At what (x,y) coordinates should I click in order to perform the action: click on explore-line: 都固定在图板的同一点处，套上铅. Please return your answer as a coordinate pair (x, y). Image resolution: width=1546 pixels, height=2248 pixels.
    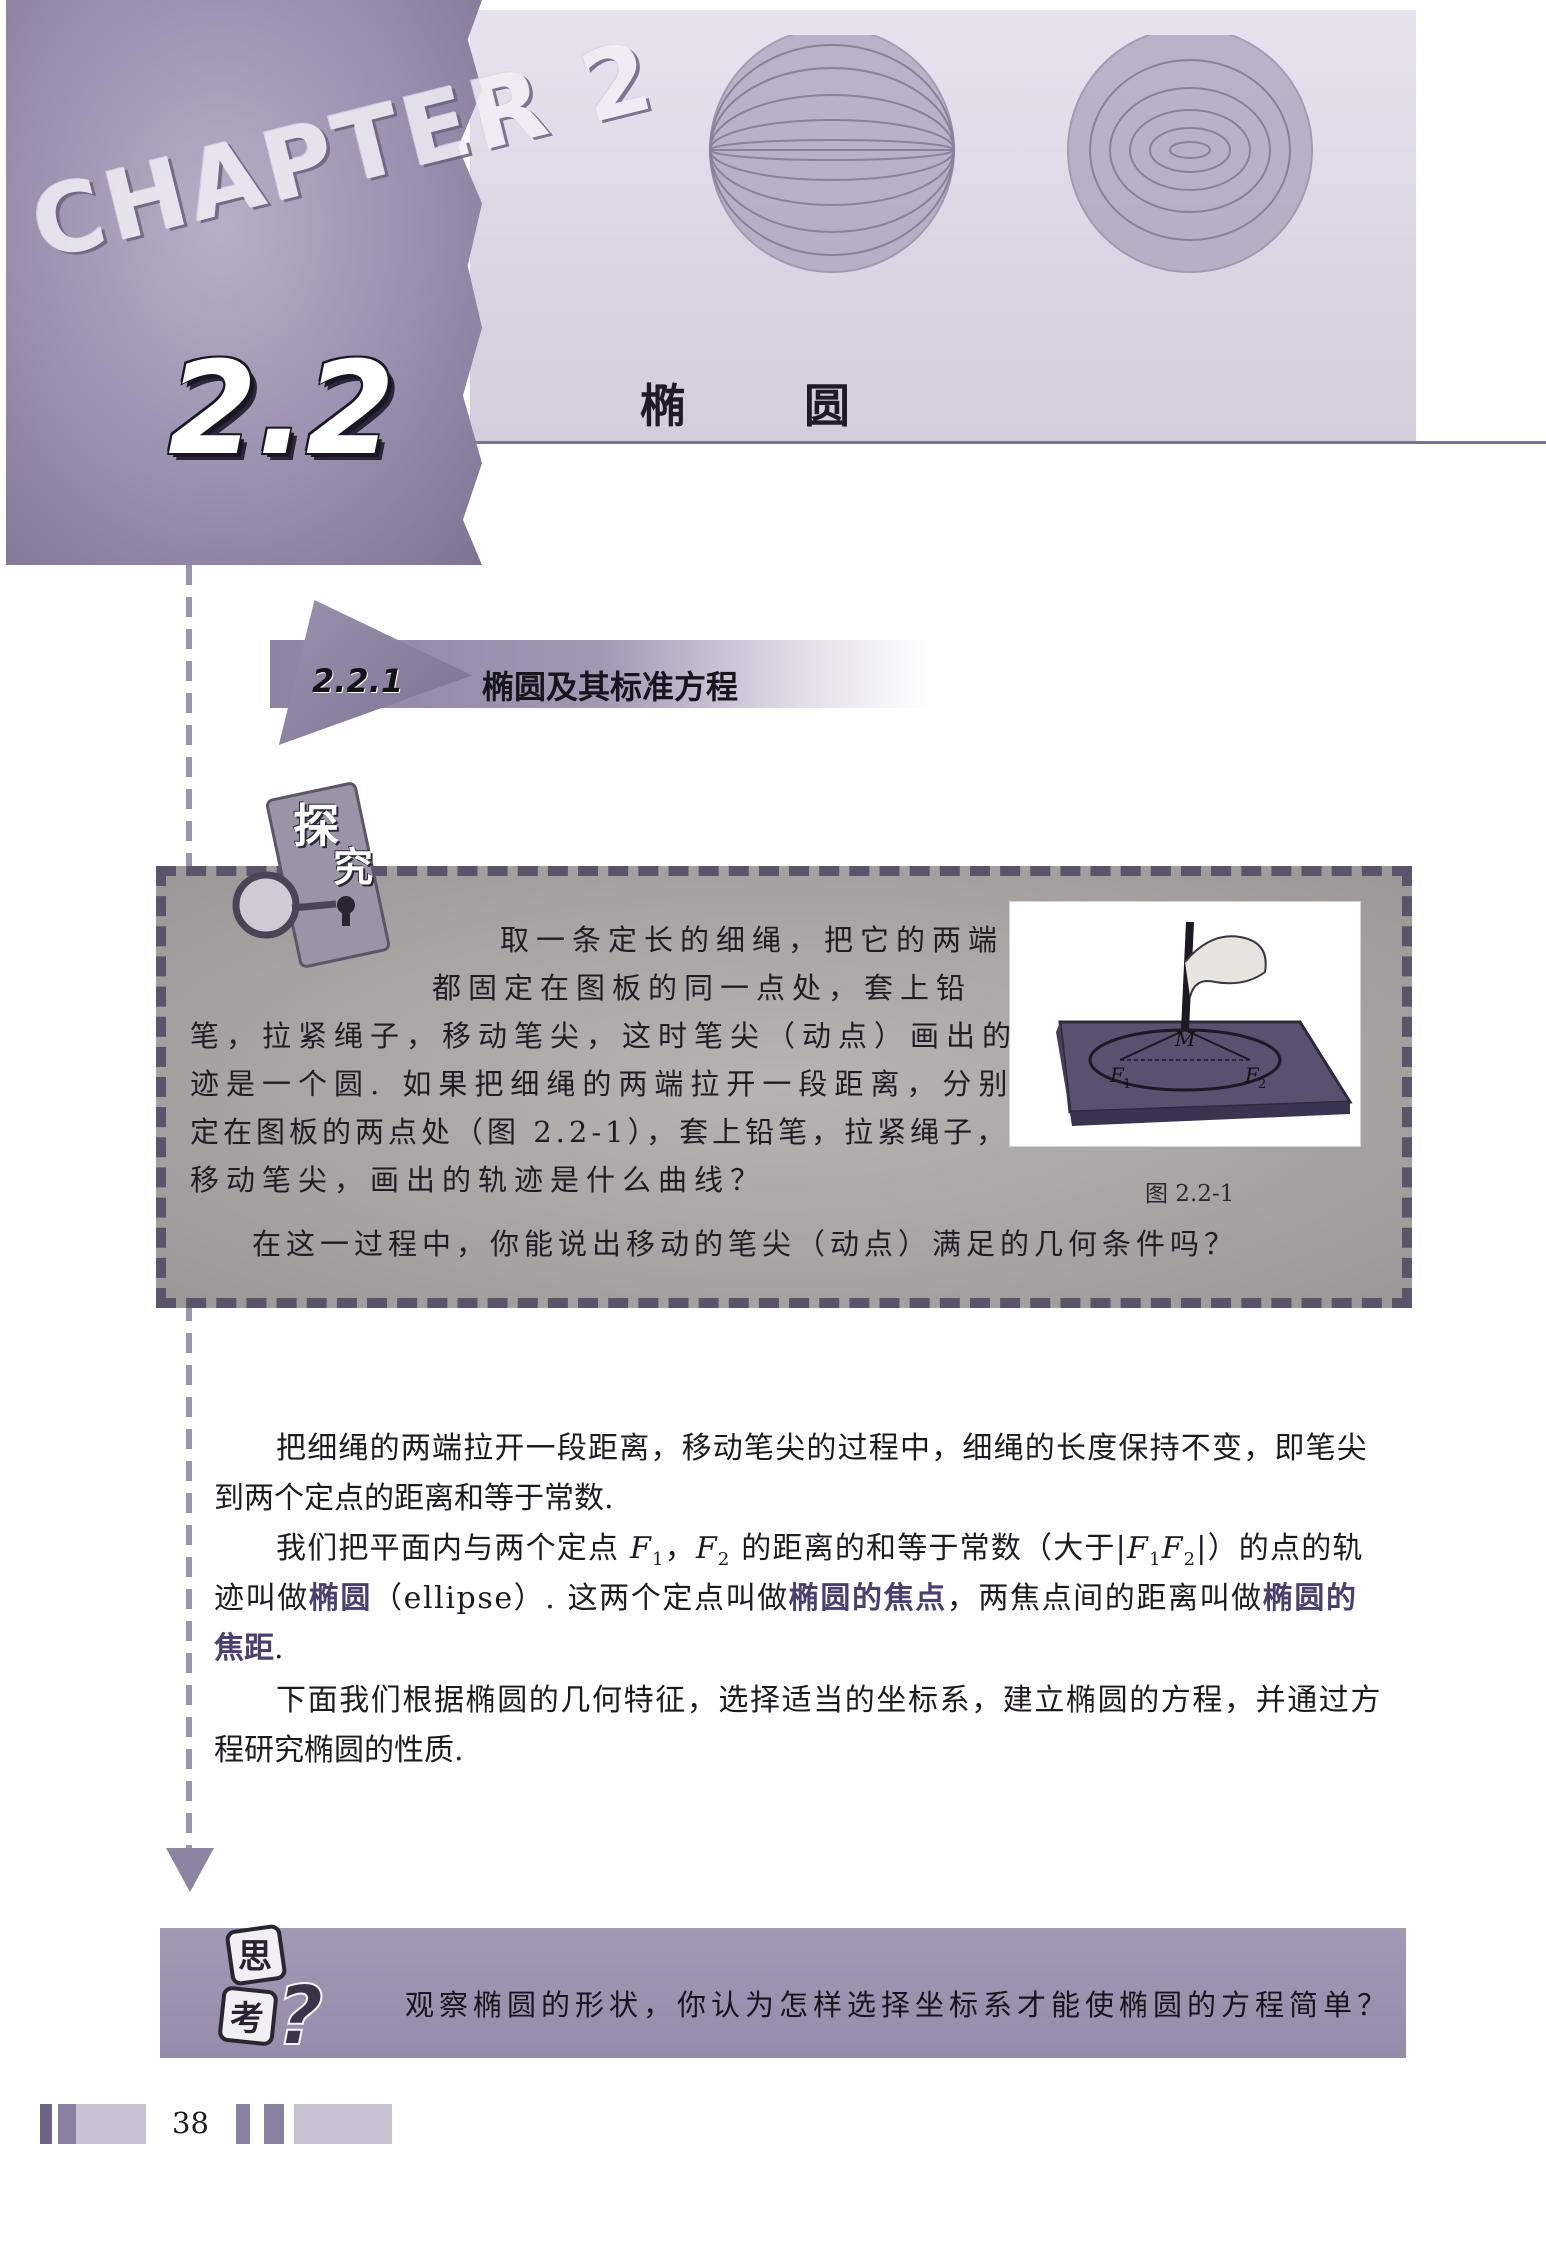
    Looking at the image, I should click on (702, 988).